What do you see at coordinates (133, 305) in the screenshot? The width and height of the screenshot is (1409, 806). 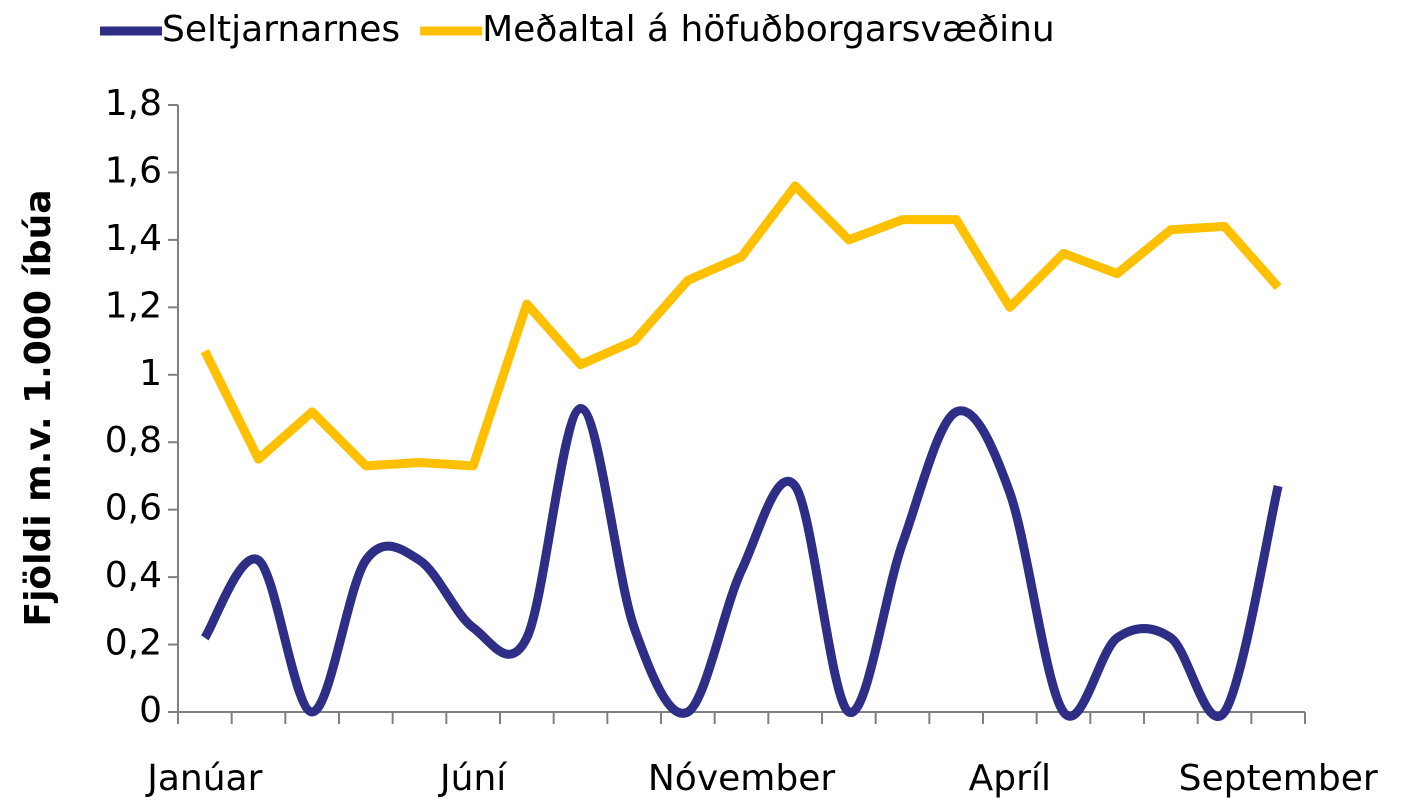 I see `y-tick-label: 1,2` at bounding box center [133, 305].